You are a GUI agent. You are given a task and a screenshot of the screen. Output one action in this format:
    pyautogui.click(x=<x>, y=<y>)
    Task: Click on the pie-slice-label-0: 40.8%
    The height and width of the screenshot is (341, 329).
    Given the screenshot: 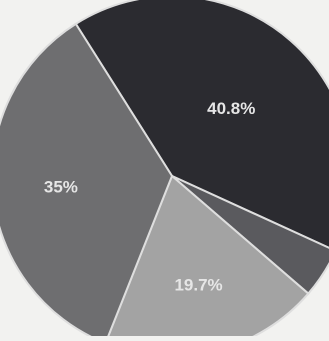 What is the action you would take?
    pyautogui.click(x=231, y=108)
    